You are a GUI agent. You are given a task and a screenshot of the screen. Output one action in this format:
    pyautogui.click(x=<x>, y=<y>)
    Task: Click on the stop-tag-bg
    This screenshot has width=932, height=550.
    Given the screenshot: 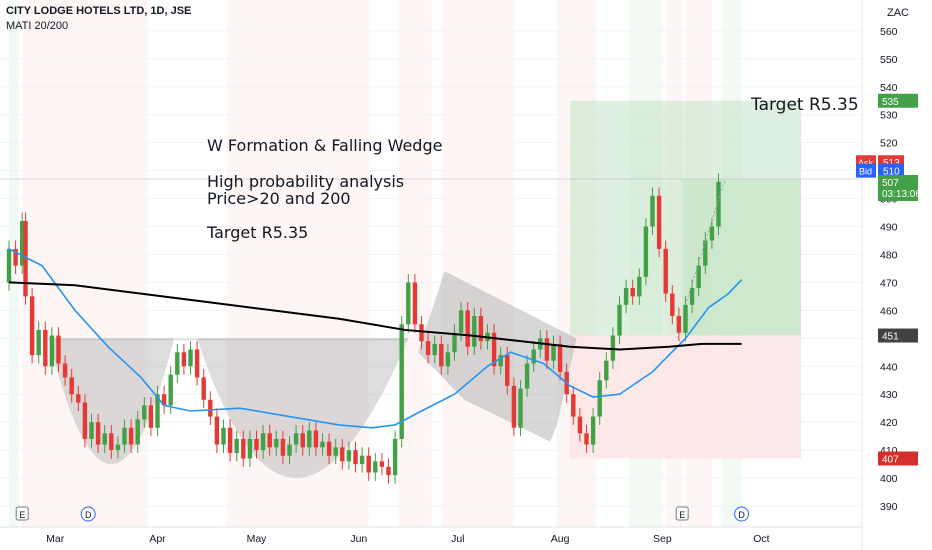 What is the action you would take?
    pyautogui.click(x=898, y=458)
    